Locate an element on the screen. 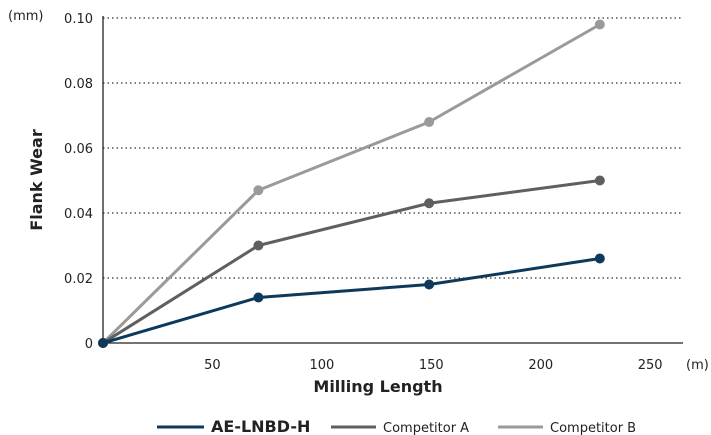  x-axis-title: Milling Length is located at coordinates (377, 386).